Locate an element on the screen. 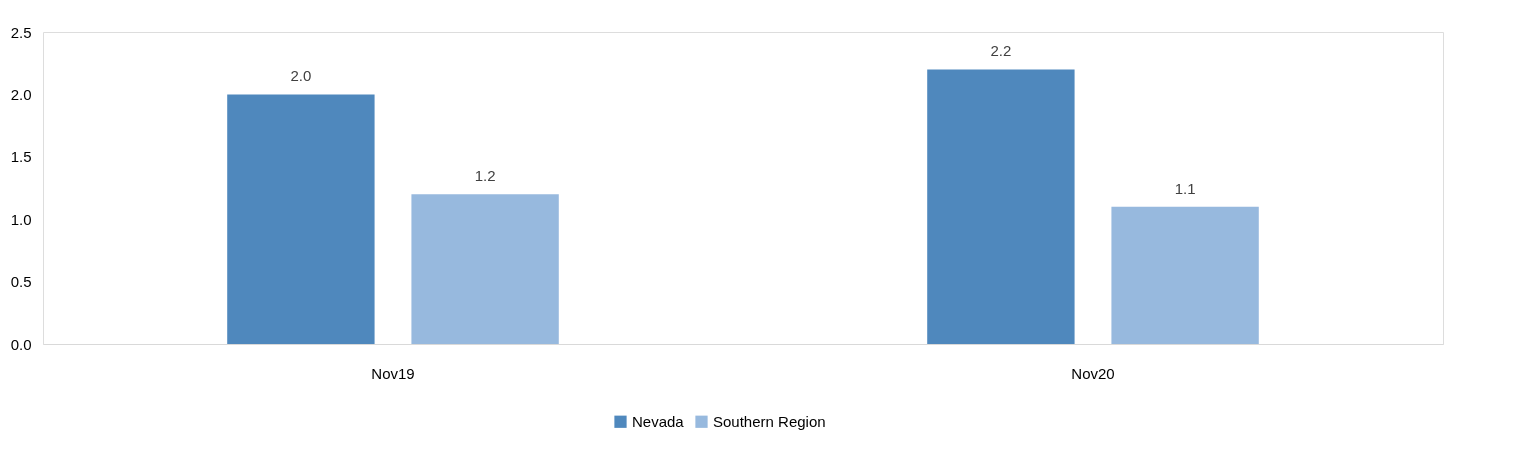  data-label: 2.0 is located at coordinates (301, 76).